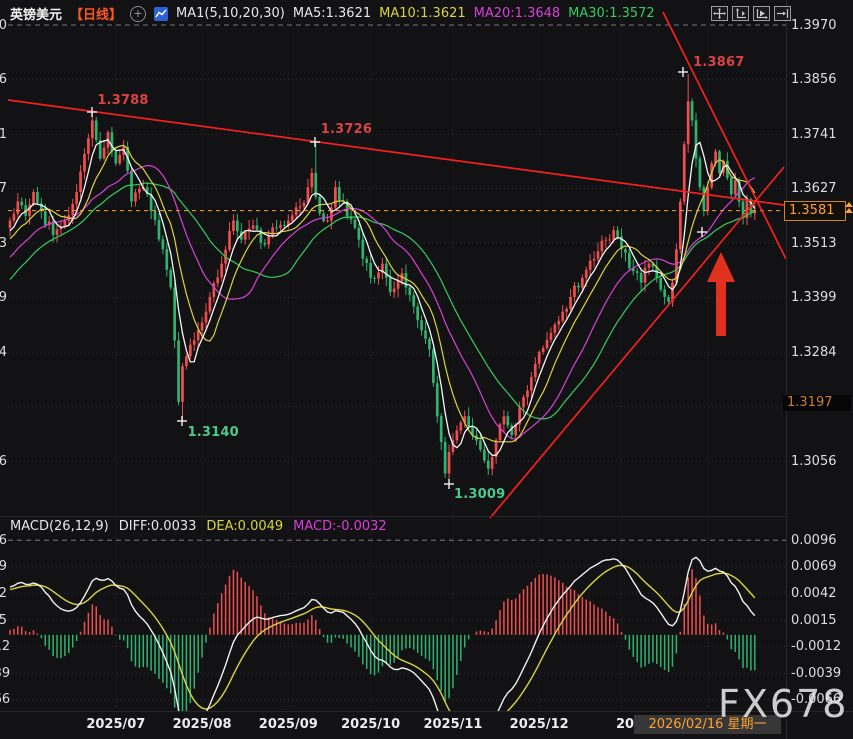 The image size is (853, 739). I want to click on clipped-macd-label: 0.0096, so click(3, 540).